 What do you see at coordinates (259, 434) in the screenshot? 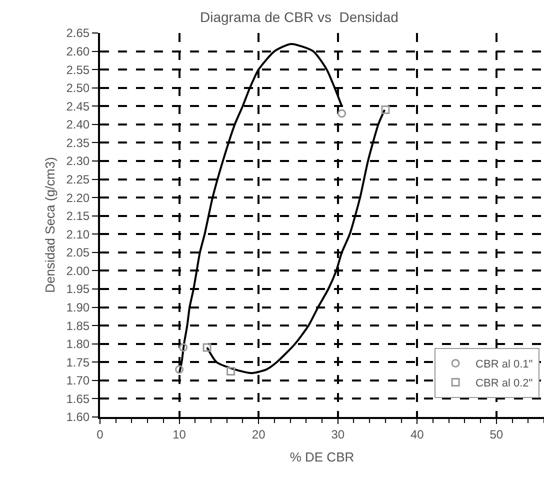
I see `x-tick-label: 20` at bounding box center [259, 434].